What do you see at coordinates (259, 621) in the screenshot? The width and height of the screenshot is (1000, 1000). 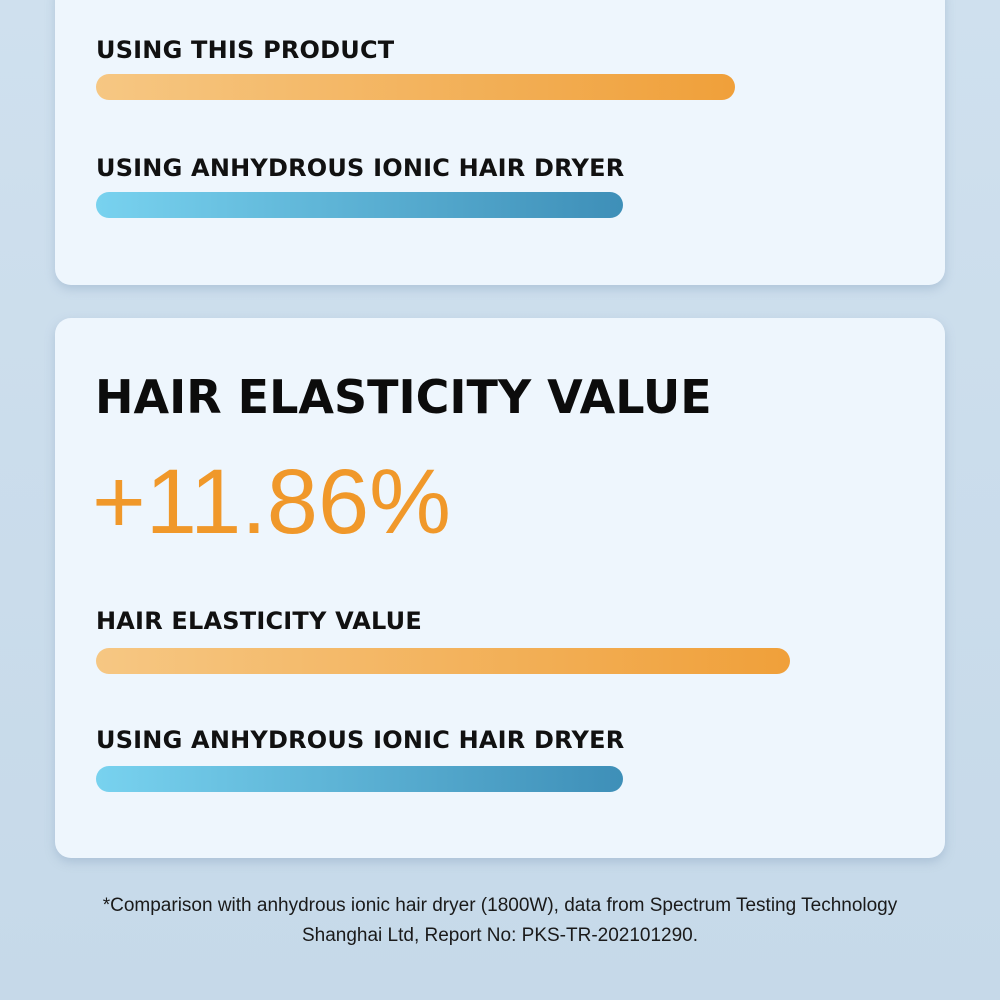 I see `bar-label: HAIR ELASTICITY VALUE` at bounding box center [259, 621].